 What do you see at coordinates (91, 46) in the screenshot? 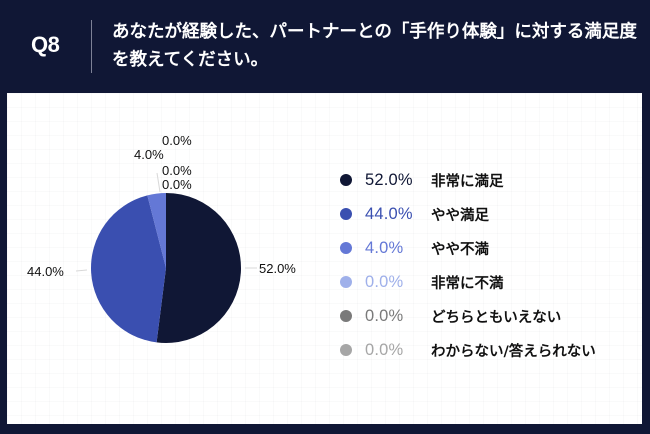
I see `header-divider` at bounding box center [91, 46].